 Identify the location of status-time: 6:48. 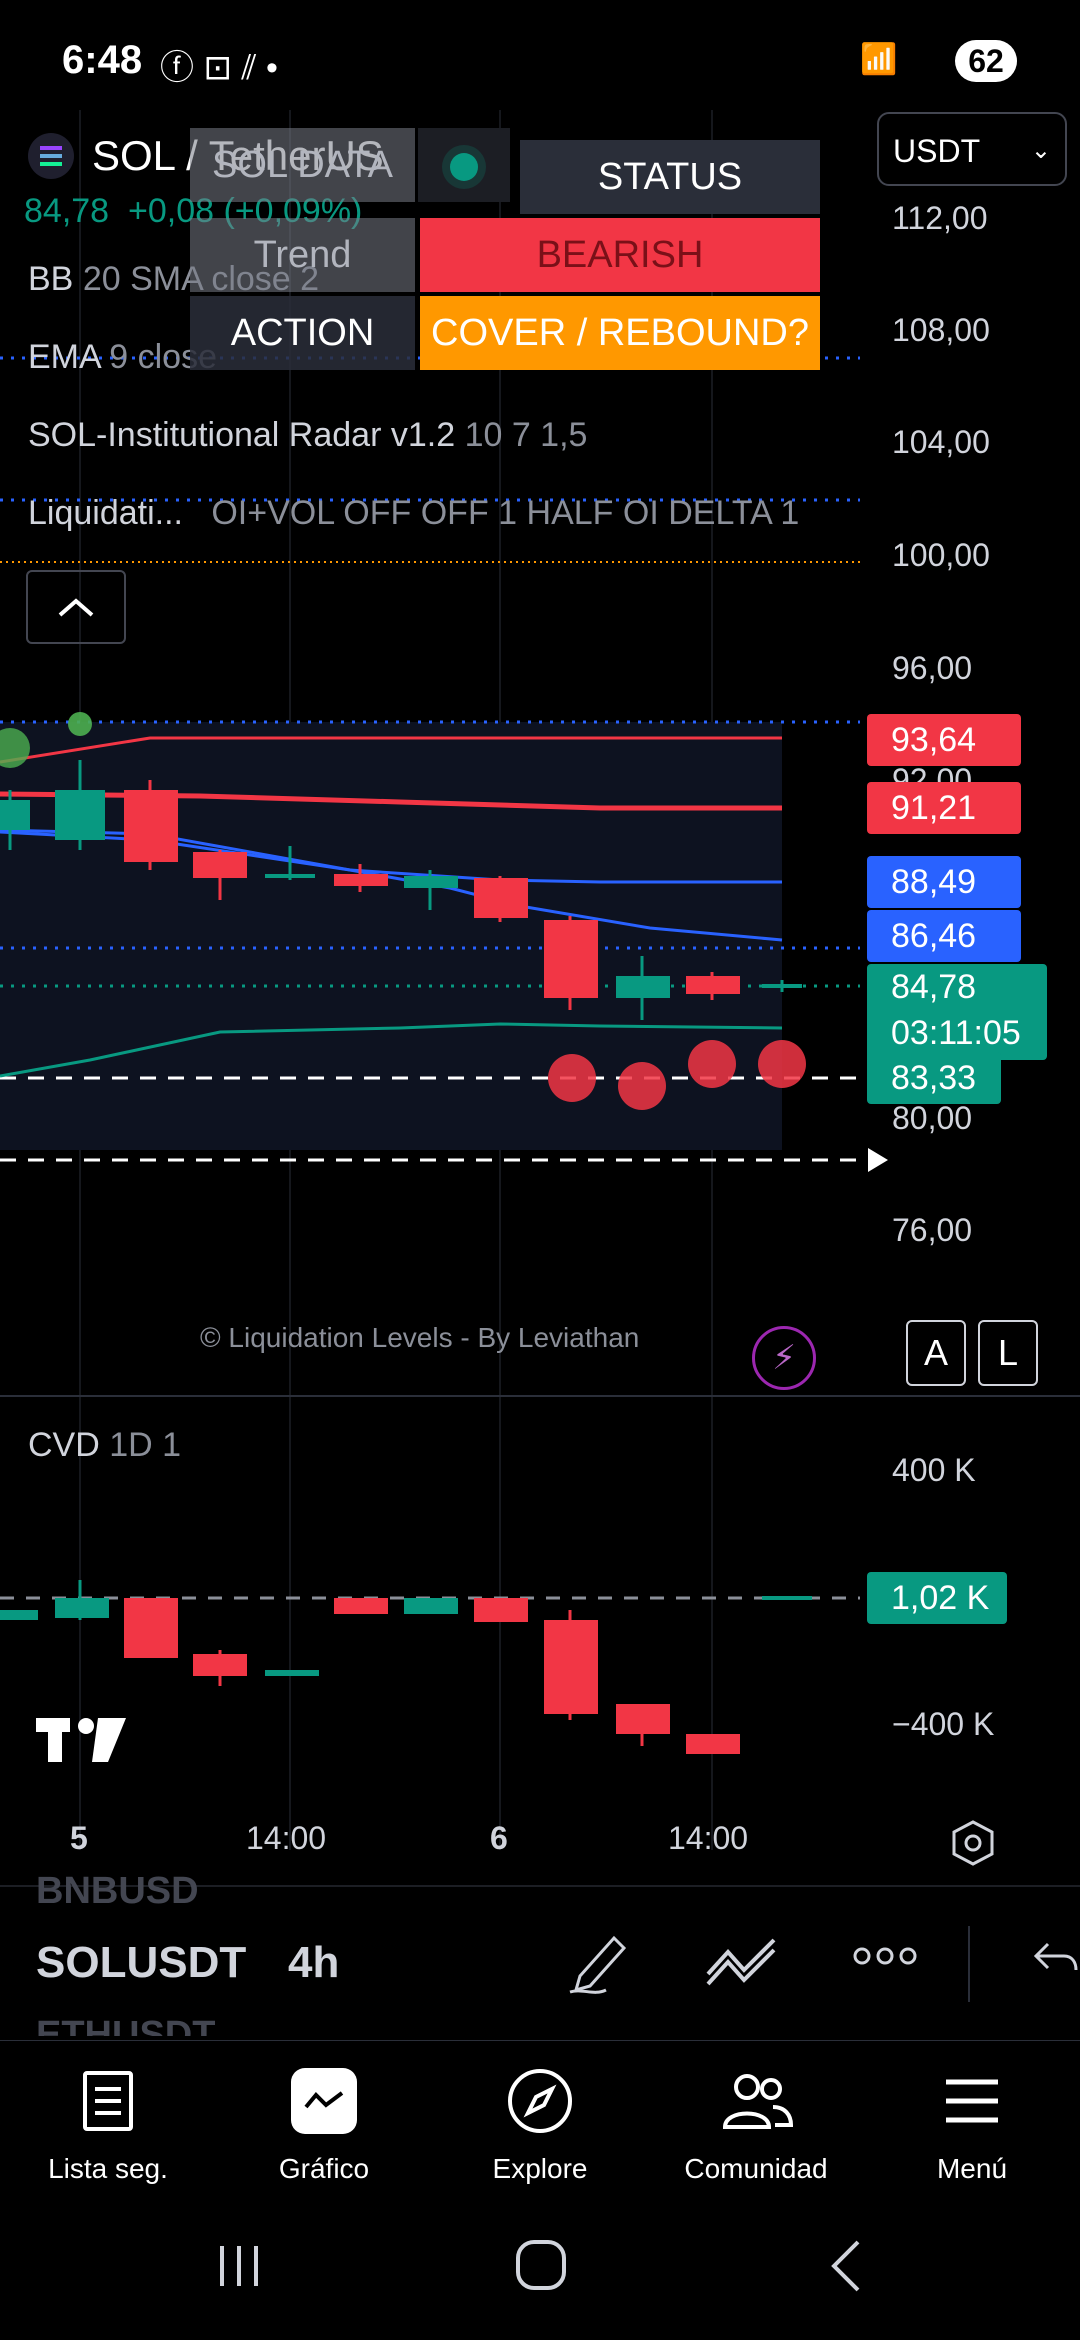
(102, 60).